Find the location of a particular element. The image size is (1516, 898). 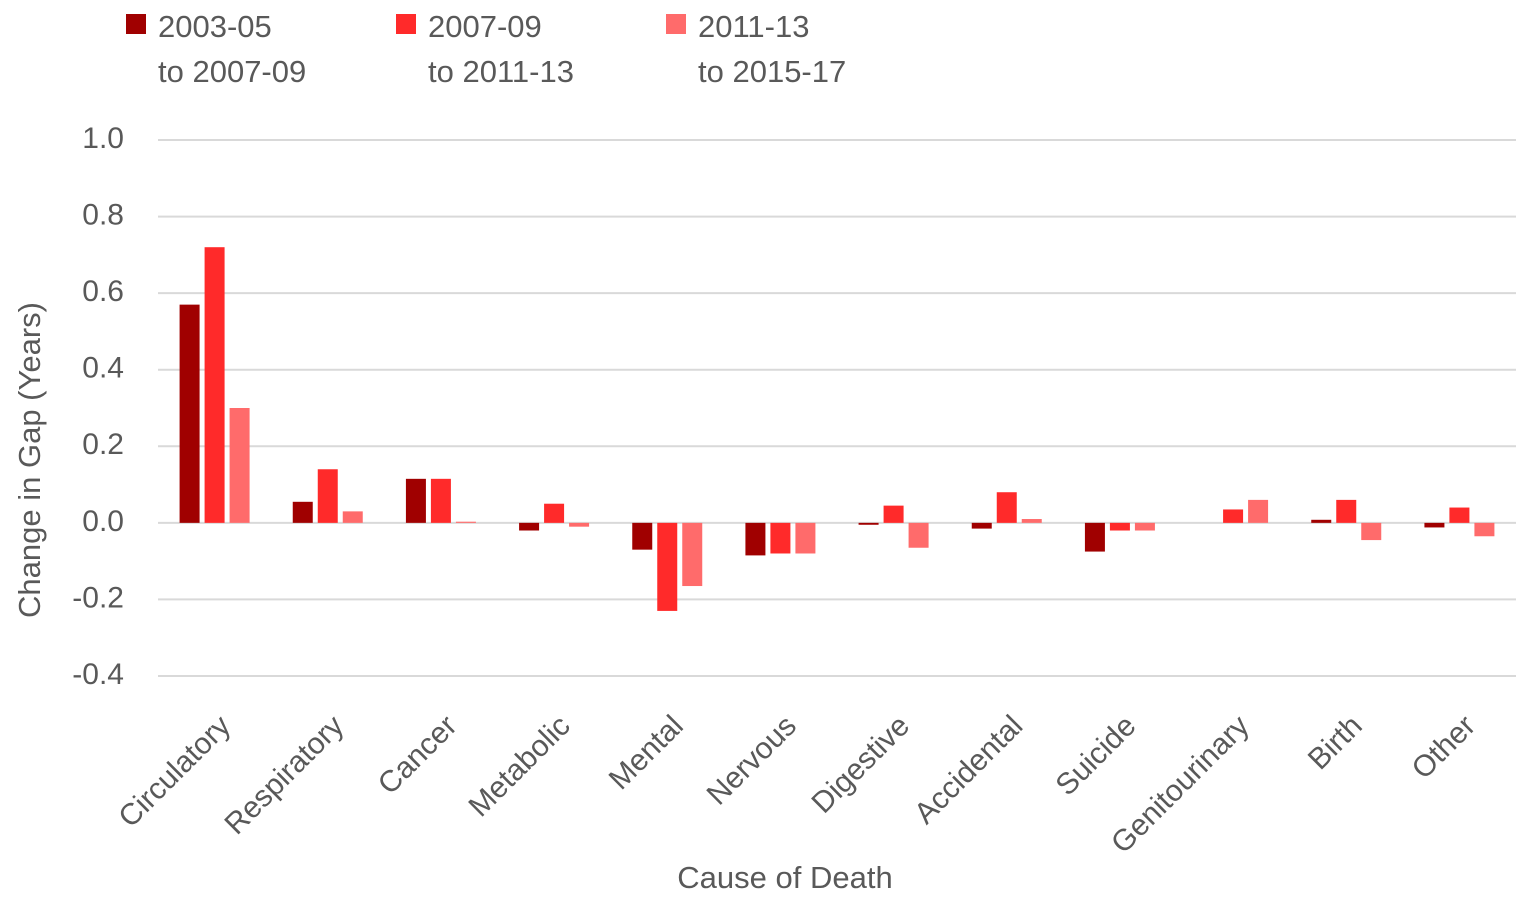

y-tick-label: -0.4 is located at coordinates (98, 674).